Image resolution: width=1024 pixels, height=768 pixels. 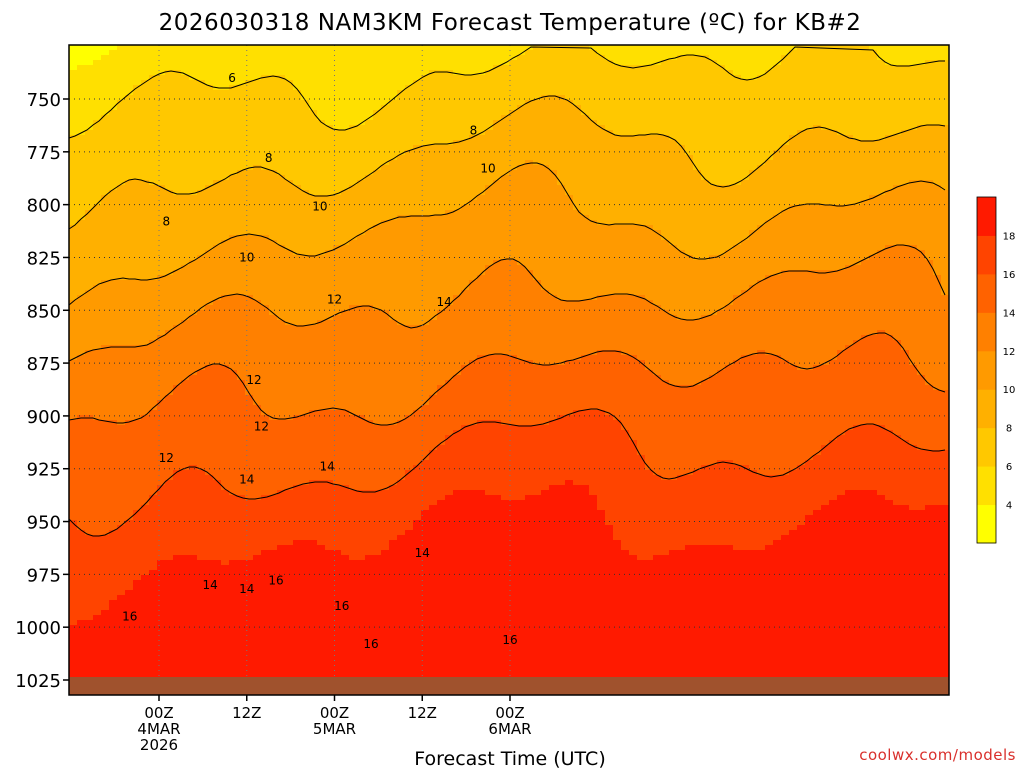 What do you see at coordinates (1009, 506) in the screenshot?
I see `colorbar-tick-label: 4` at bounding box center [1009, 506].